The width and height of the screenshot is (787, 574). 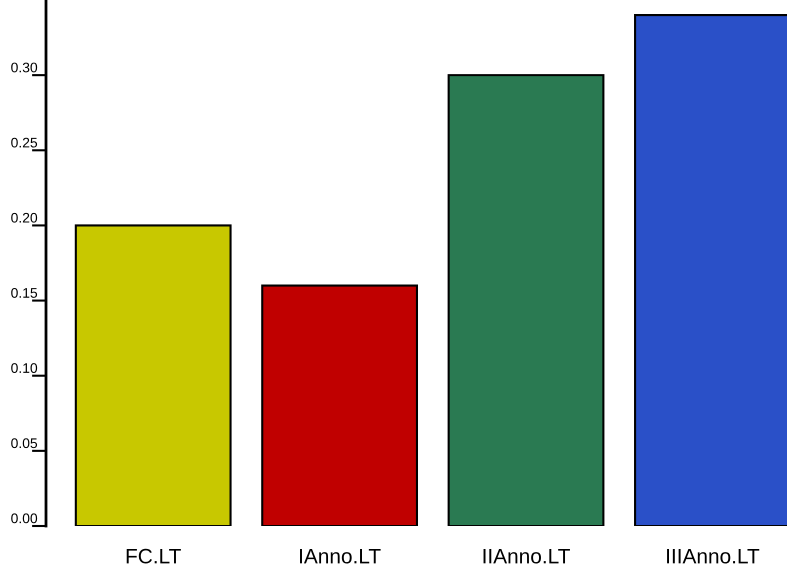 I want to click on x-tick-label: IAnno.LT, so click(x=340, y=556).